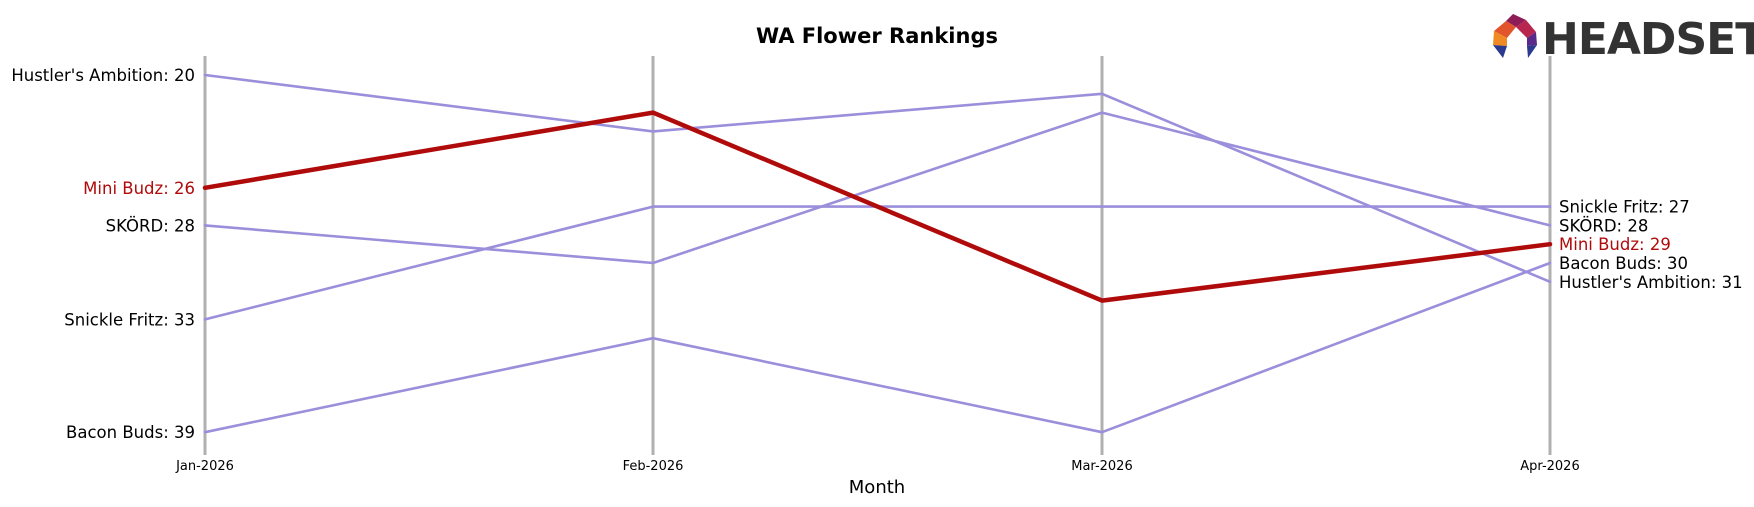 The image size is (1754, 507). I want to click on x-tick-label: Mar-2026, so click(1101, 466).